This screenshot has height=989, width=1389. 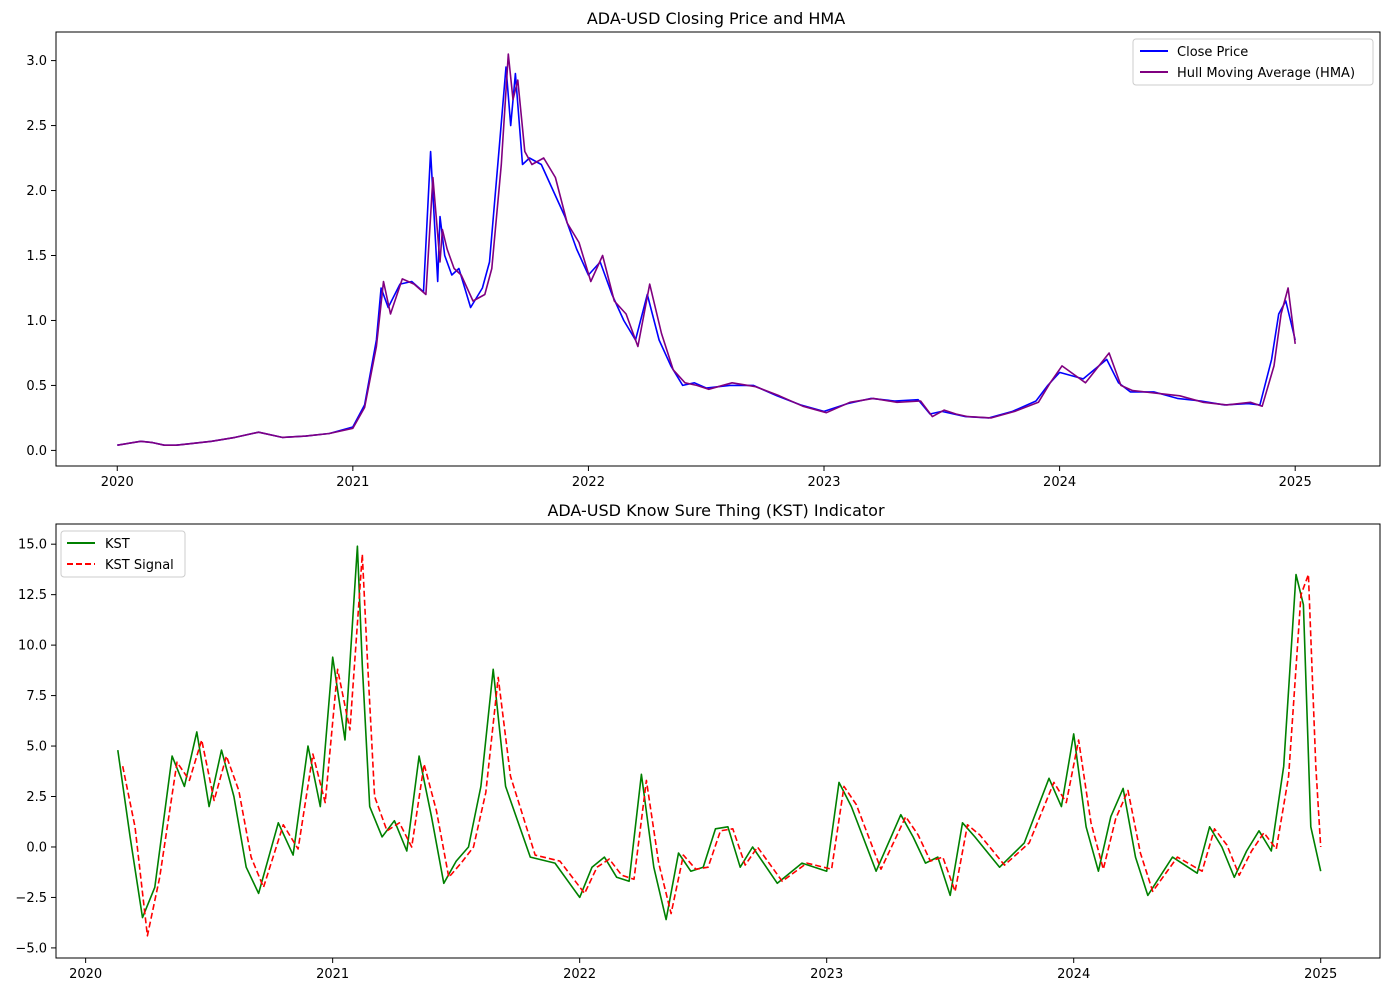 I want to click on kst-chart-legend: KST KST Signal, so click(x=123, y=554).